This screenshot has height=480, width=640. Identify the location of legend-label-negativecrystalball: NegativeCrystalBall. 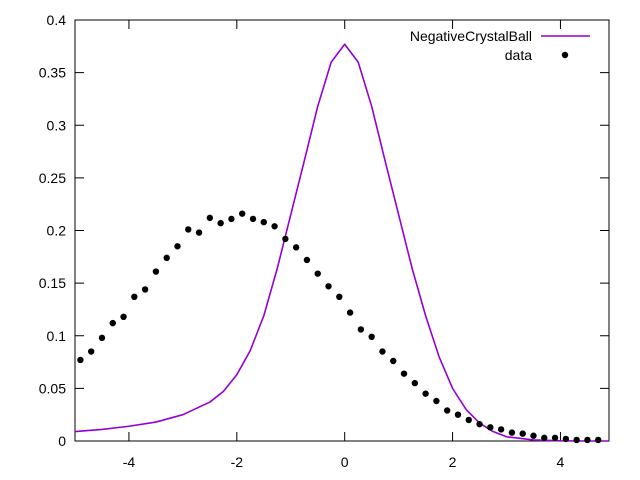
(471, 36).